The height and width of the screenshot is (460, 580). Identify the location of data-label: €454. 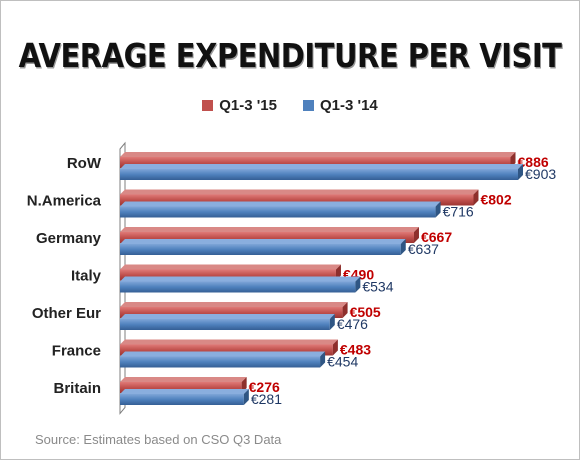
(342, 362).